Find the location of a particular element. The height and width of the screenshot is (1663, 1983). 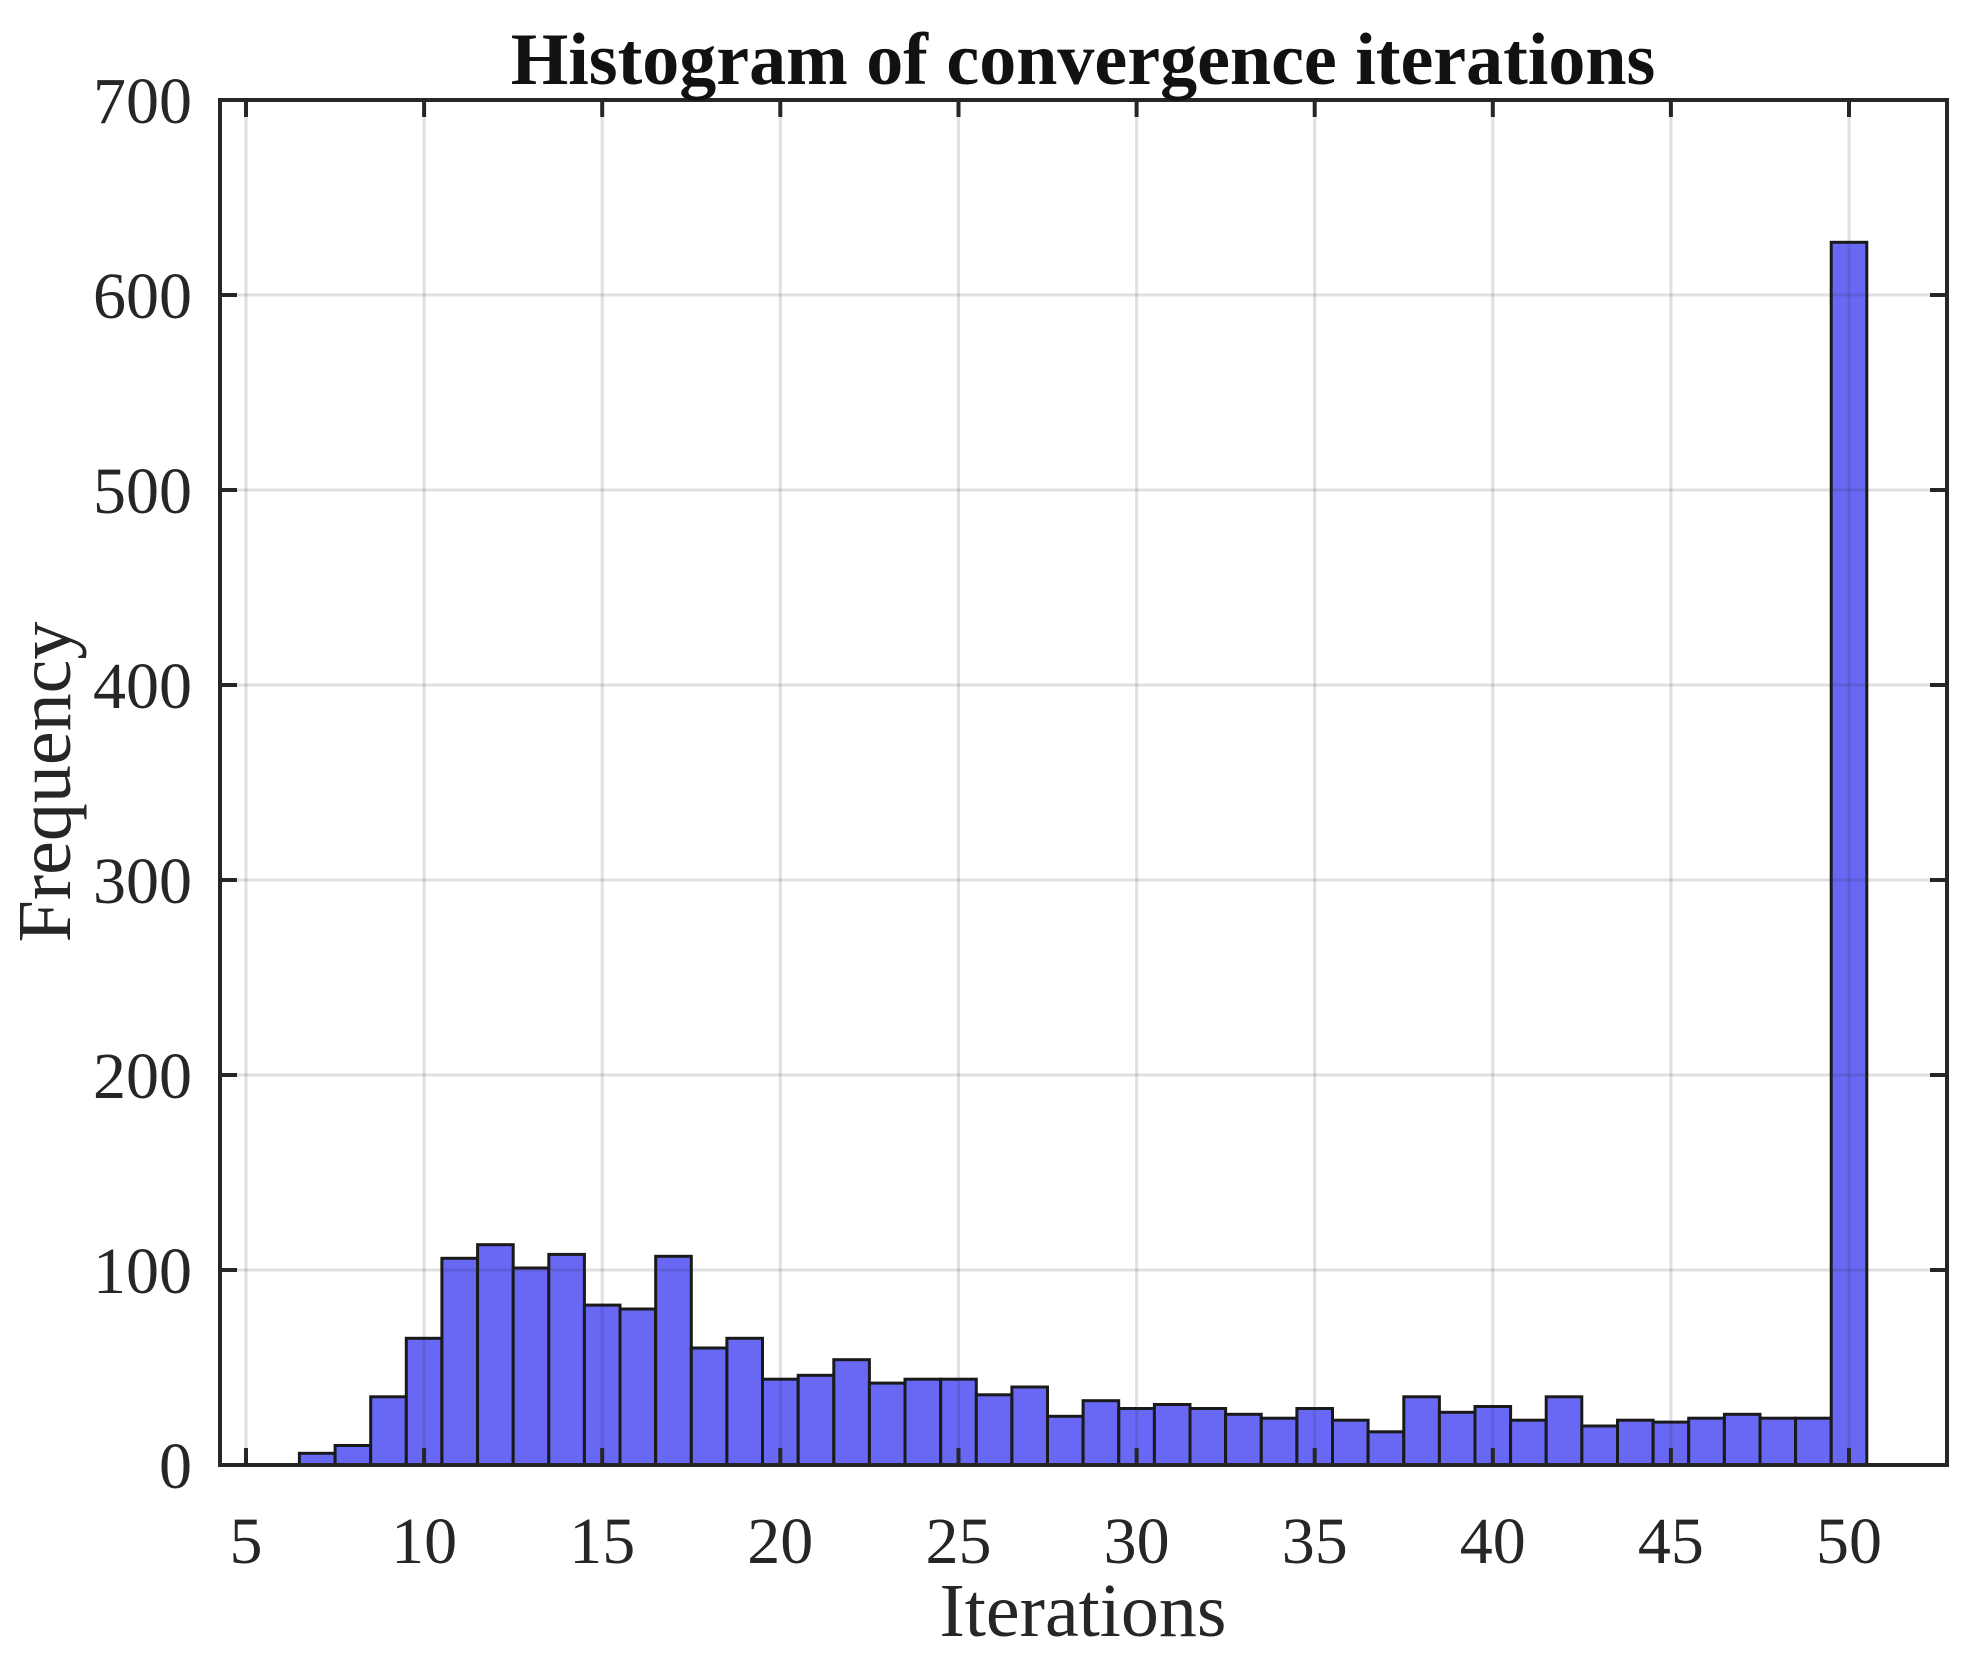

x-tick-label: 10 is located at coordinates (424, 1541).